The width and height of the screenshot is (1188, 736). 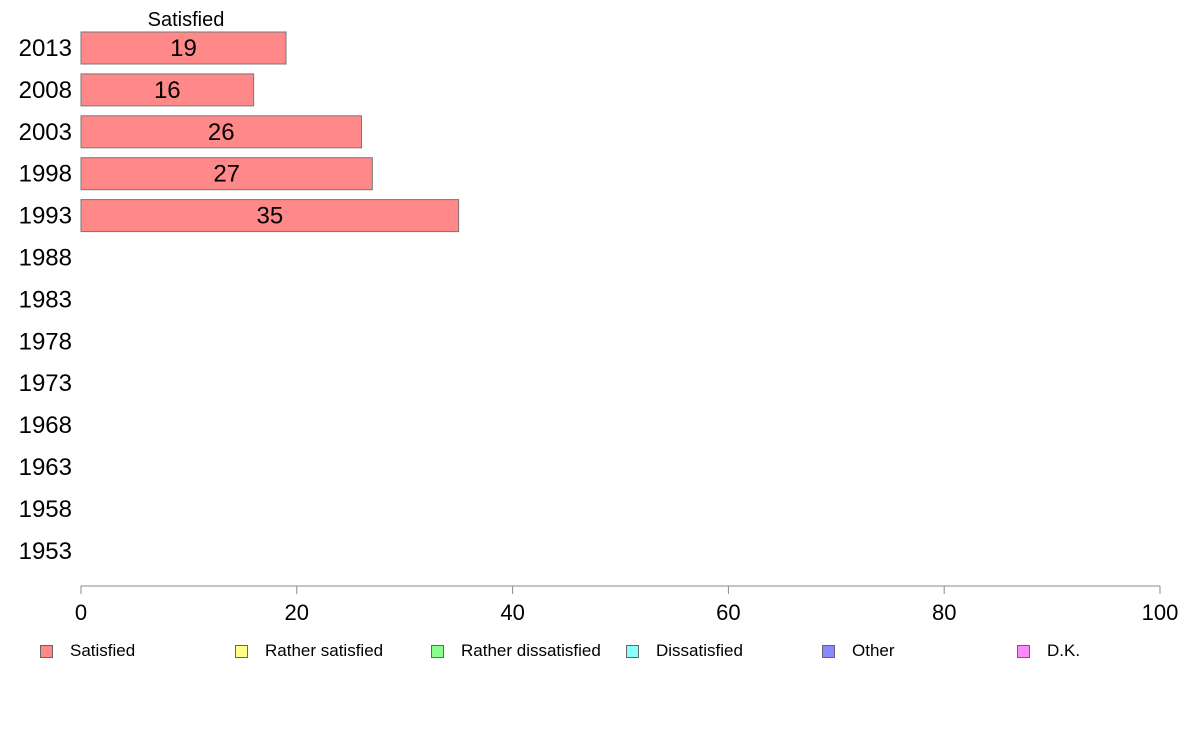 I want to click on legend-item-rather-dissatisfied: Rather dissatisfied, so click(x=516, y=651).